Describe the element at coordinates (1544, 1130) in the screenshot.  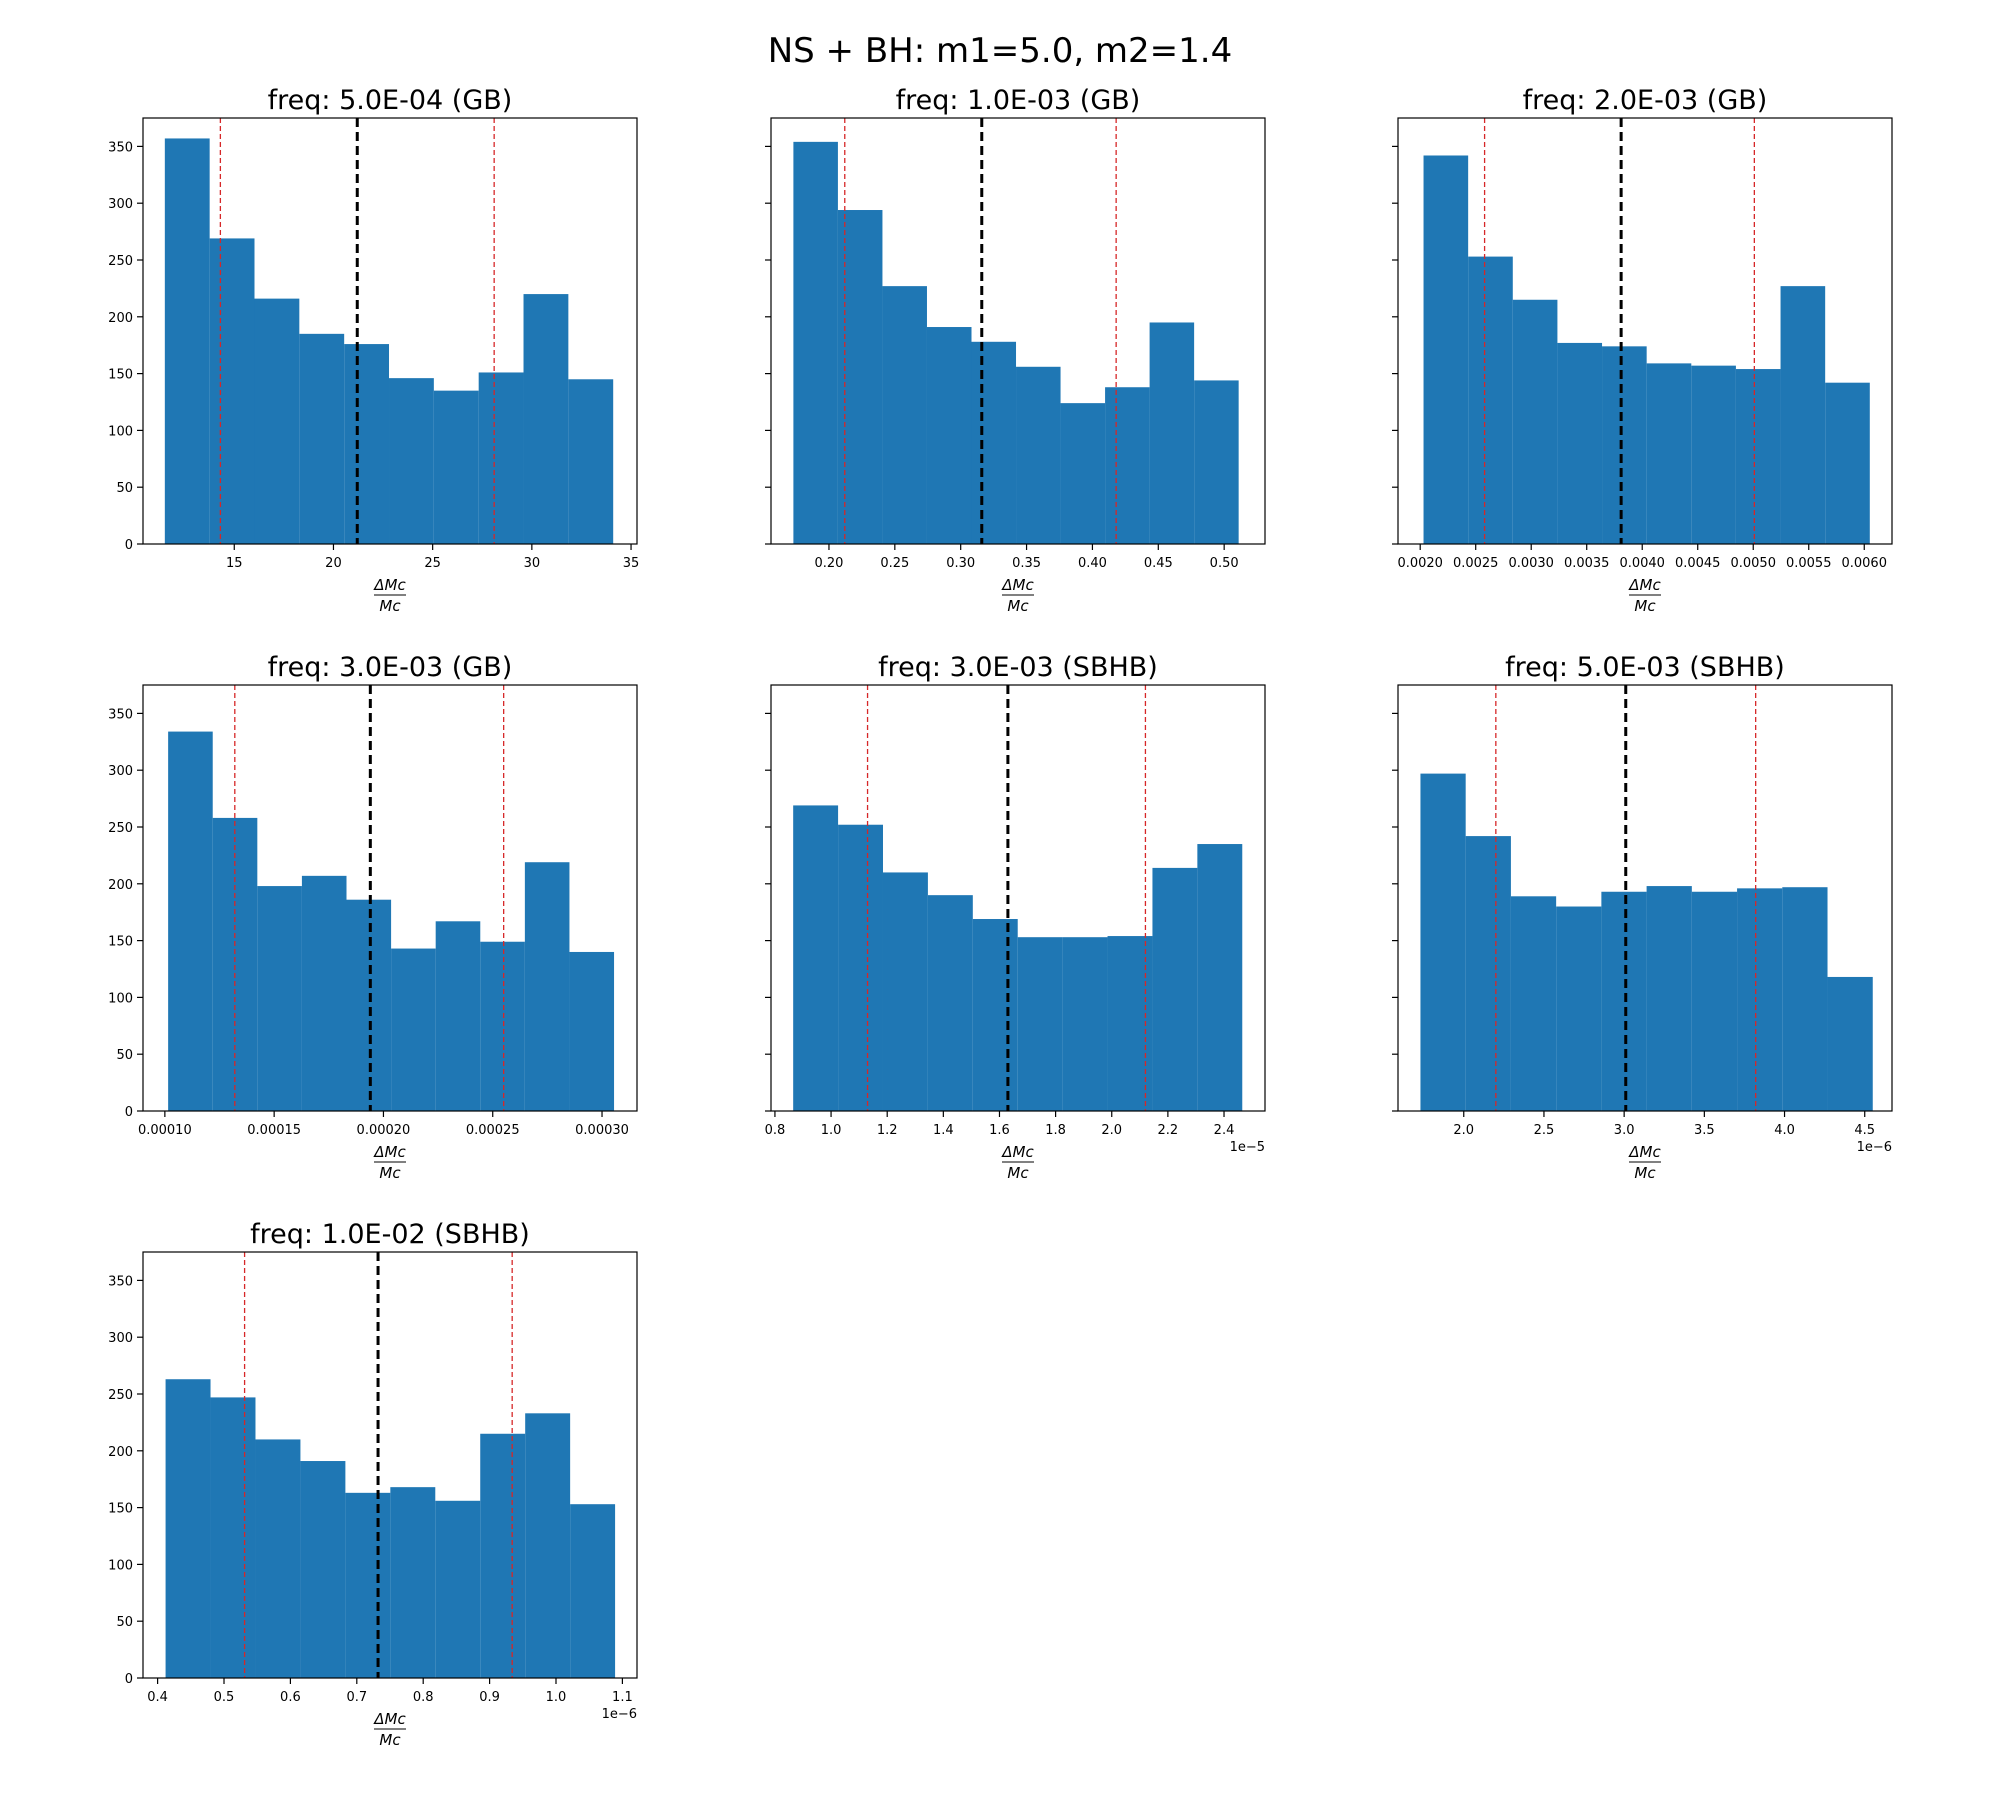
I see `x-tick-label: 2.5` at that location.